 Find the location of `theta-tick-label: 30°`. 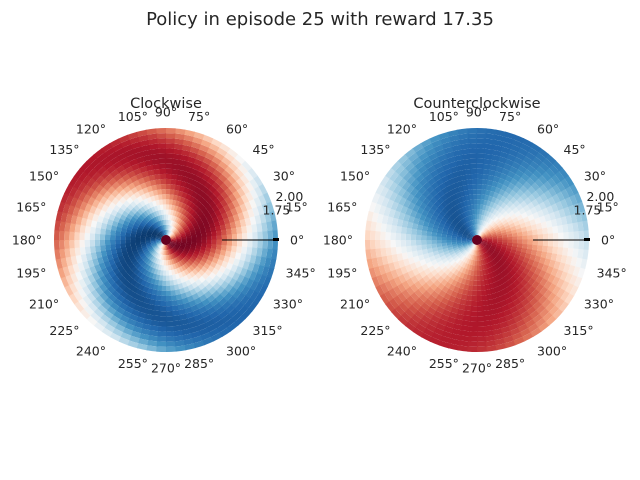

theta-tick-label: 30° is located at coordinates (595, 176).